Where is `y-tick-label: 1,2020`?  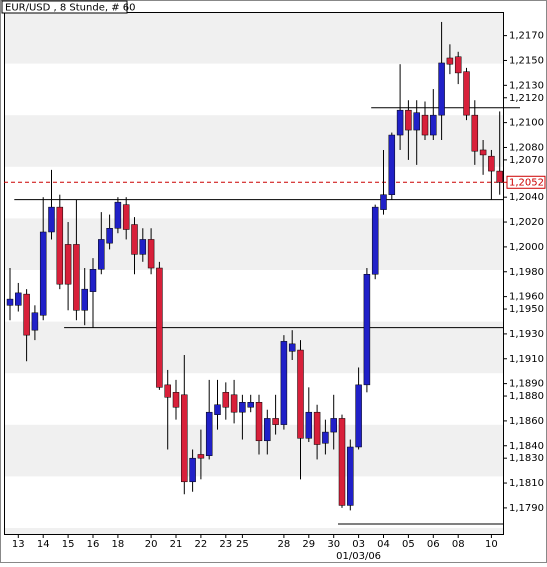
y-tick-label: 1,2020 is located at coordinates (526, 222).